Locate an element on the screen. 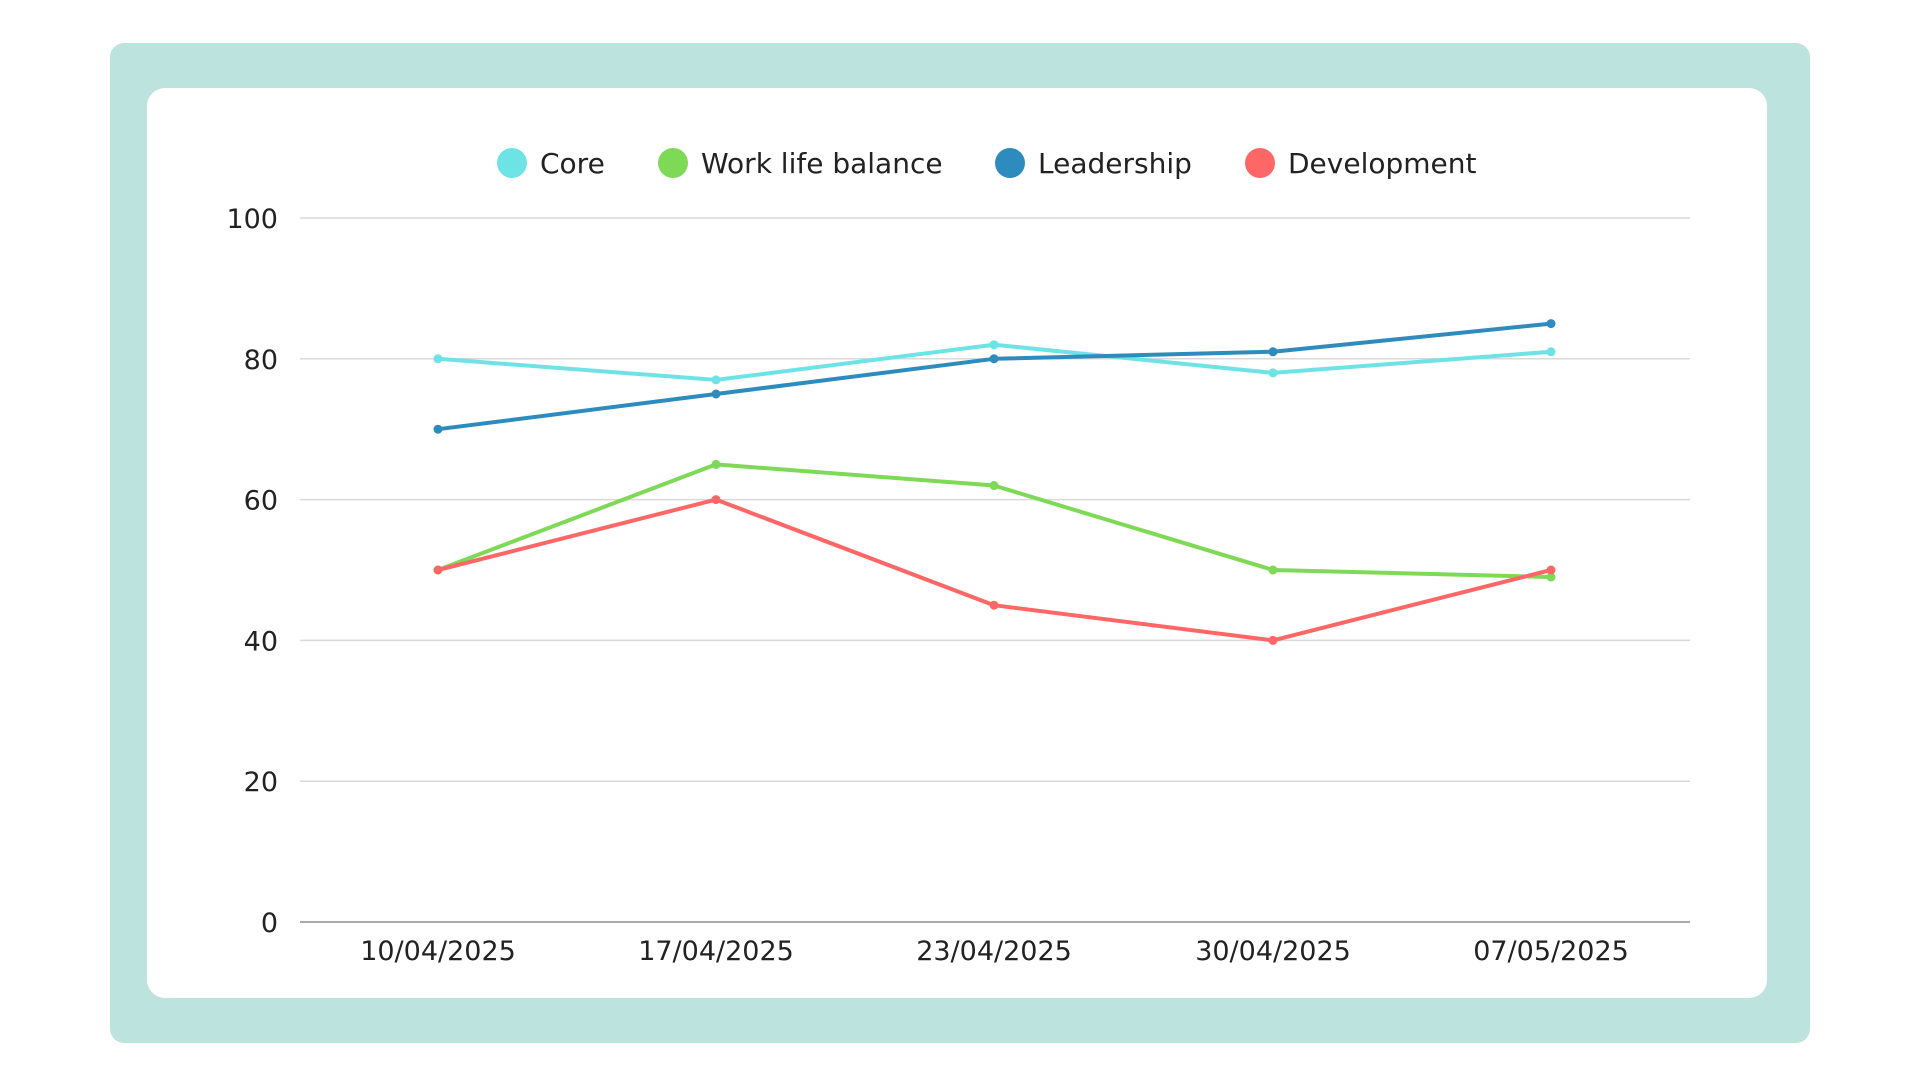  x-tick-label: 17/04/2025 is located at coordinates (716, 951).